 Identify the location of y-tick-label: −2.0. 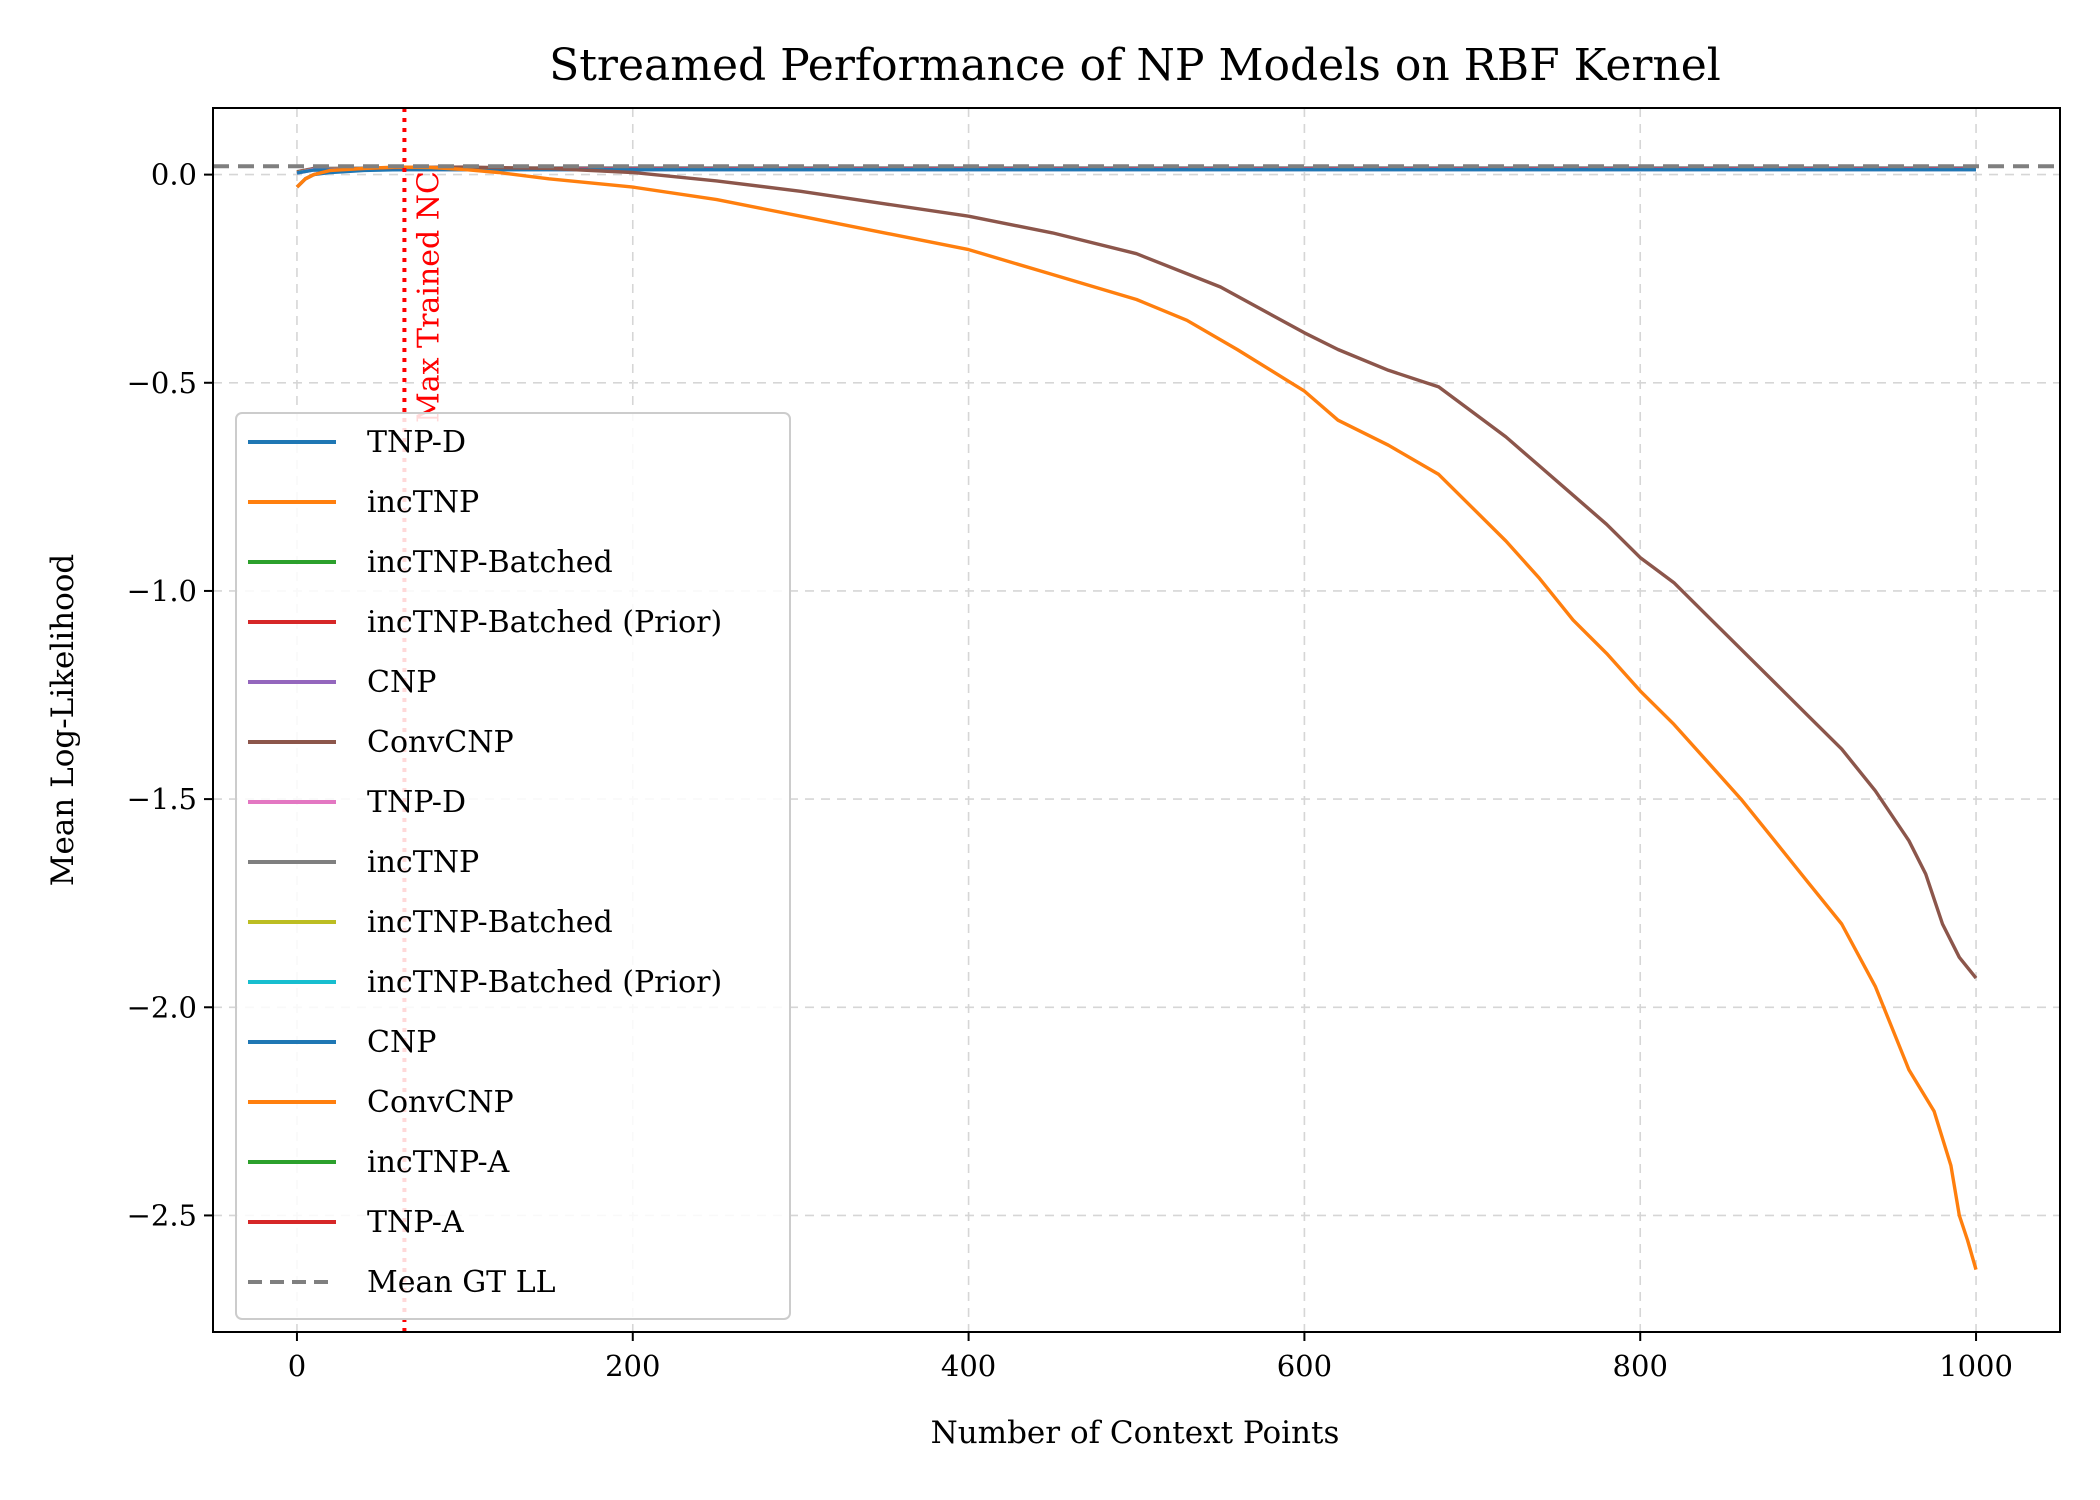
(162, 1007).